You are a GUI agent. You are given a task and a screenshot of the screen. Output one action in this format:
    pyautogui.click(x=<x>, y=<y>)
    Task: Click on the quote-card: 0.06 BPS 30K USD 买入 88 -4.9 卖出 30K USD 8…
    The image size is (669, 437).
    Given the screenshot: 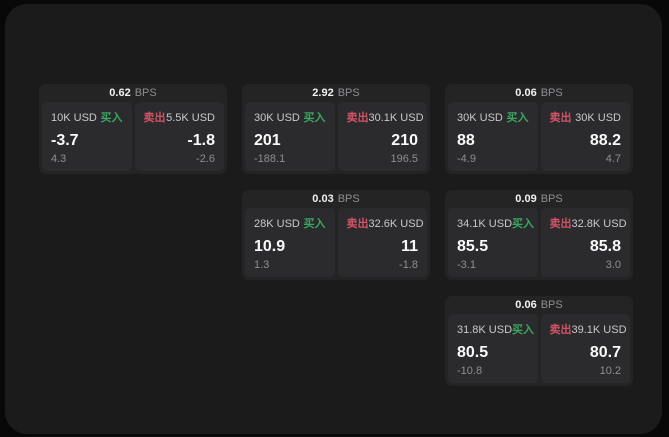 What is the action you would take?
    pyautogui.click(x=539, y=129)
    